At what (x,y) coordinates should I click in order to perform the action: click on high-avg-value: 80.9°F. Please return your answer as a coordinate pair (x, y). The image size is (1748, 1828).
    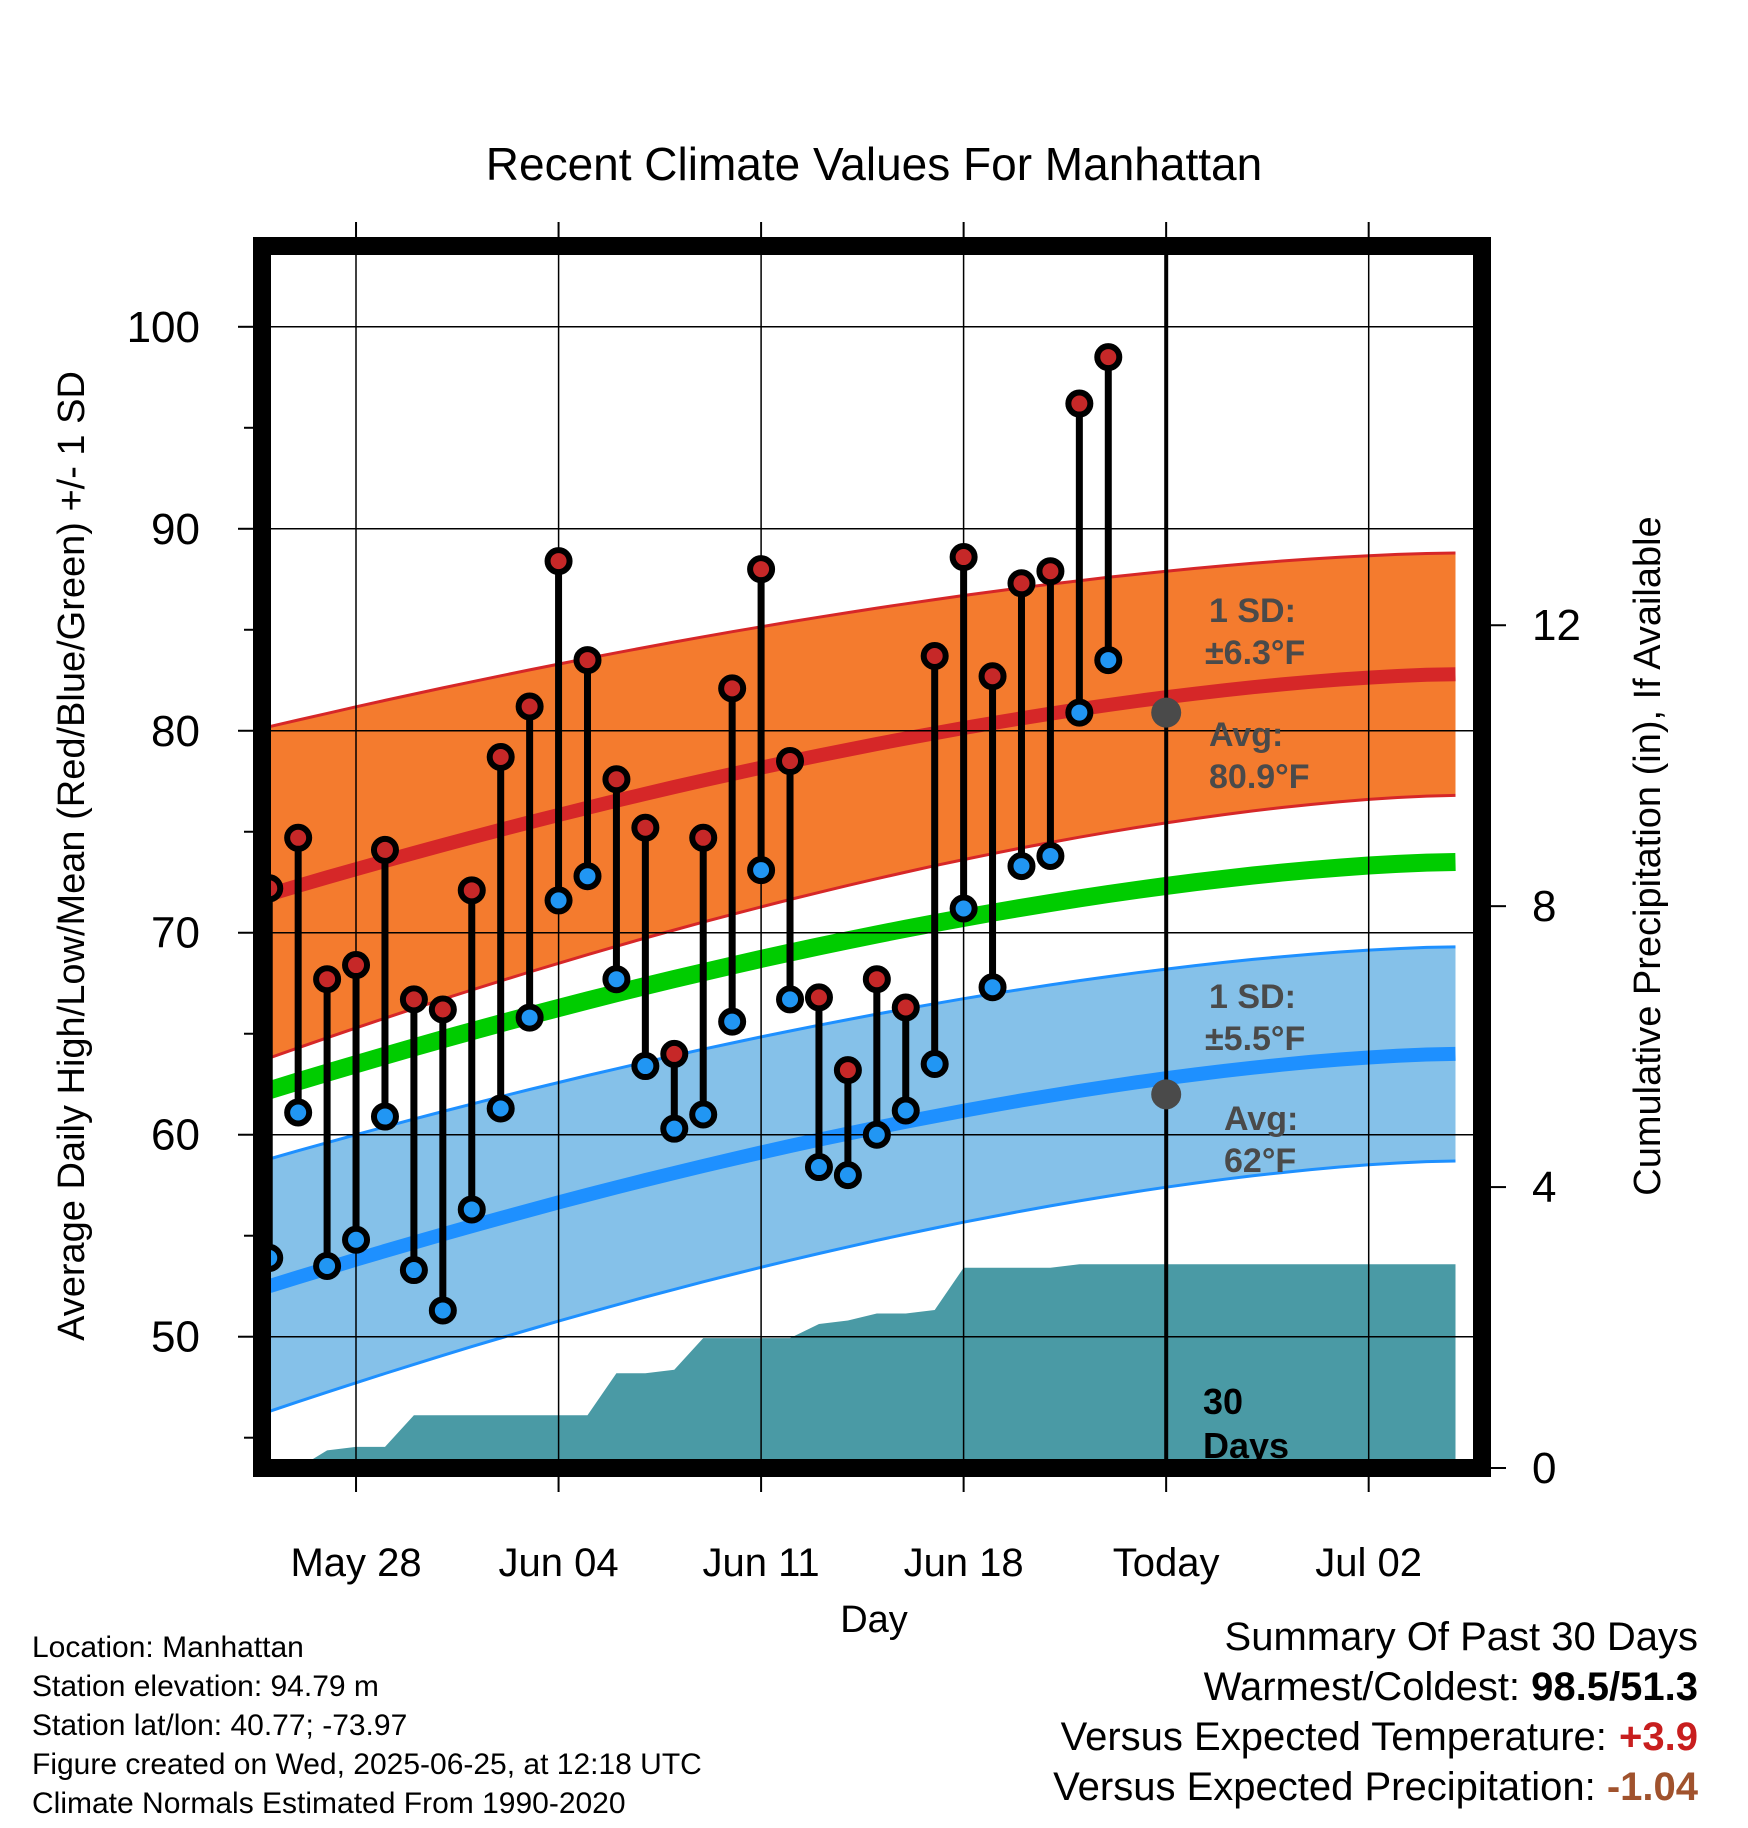
    Looking at the image, I should click on (1259, 777).